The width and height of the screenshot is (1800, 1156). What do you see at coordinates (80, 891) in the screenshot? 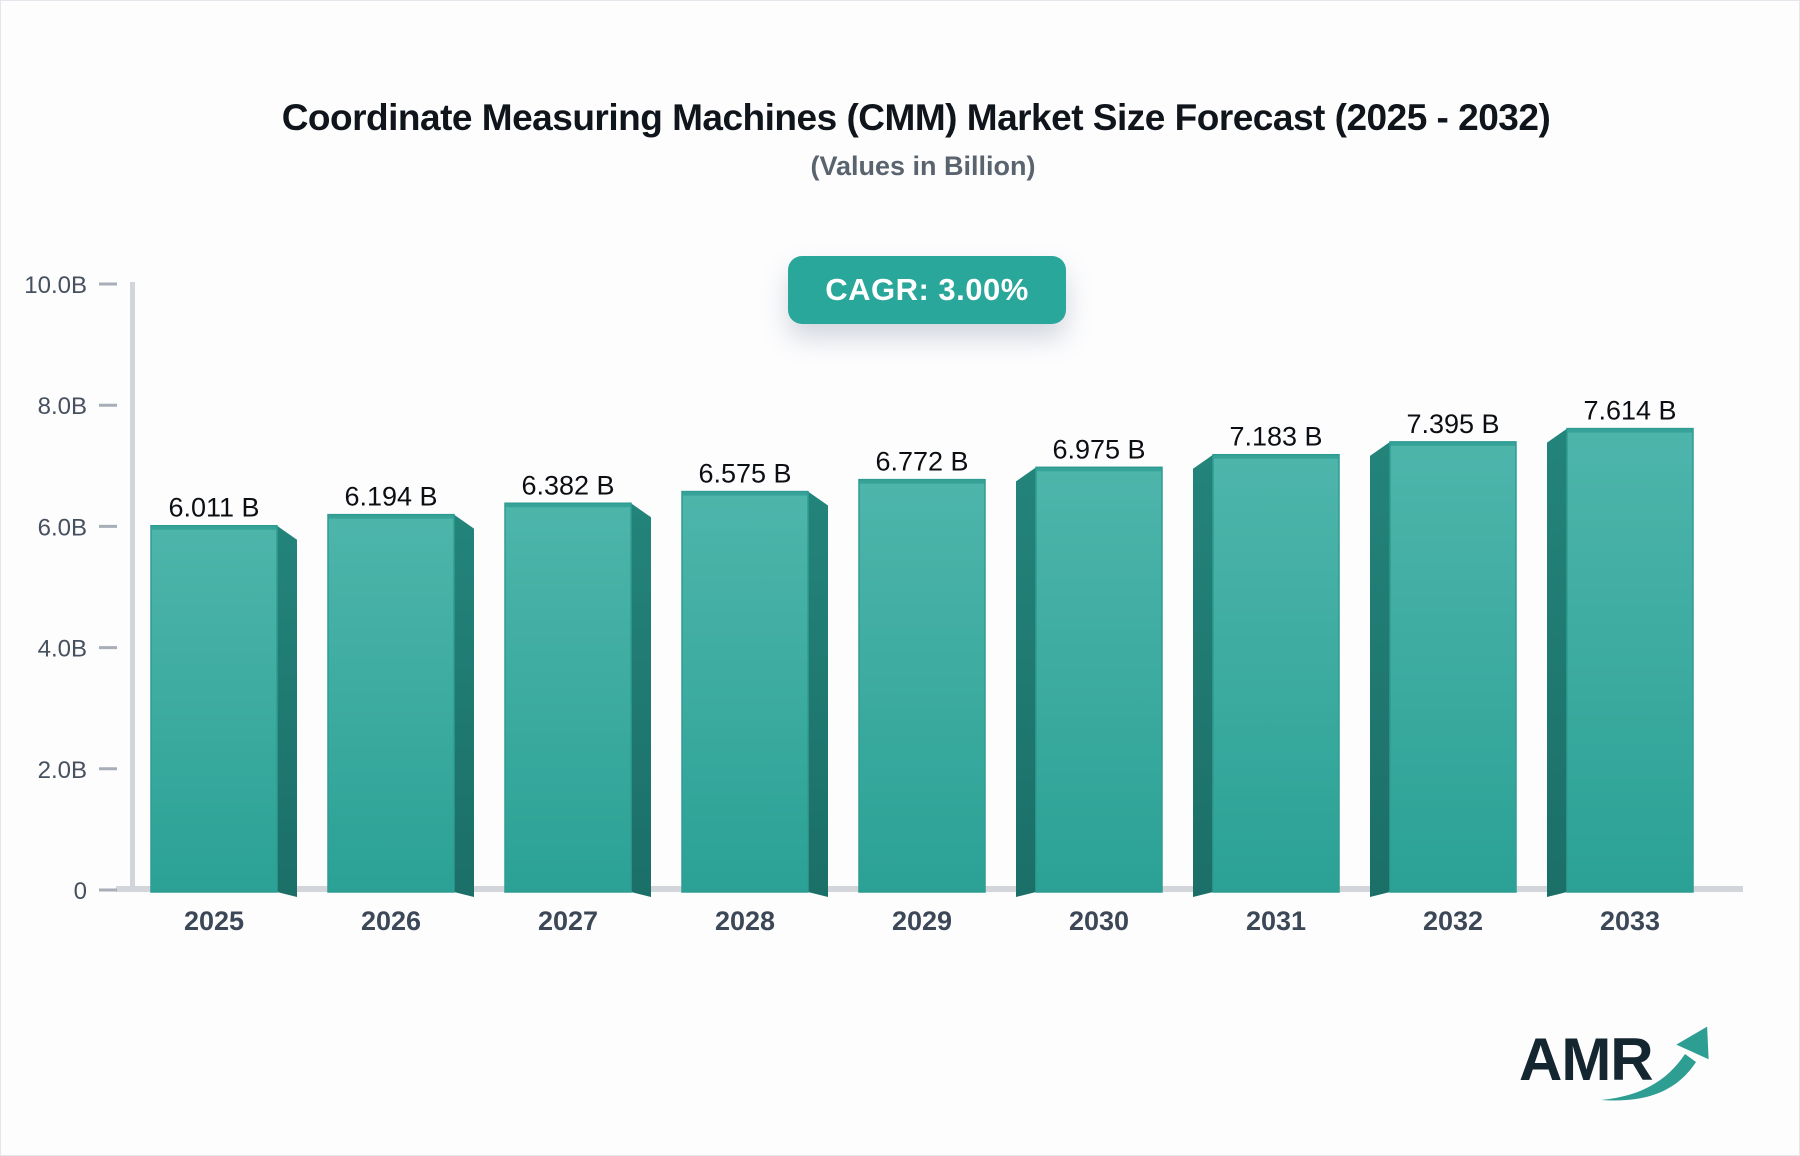
I see `y-tick-label: 0` at bounding box center [80, 891].